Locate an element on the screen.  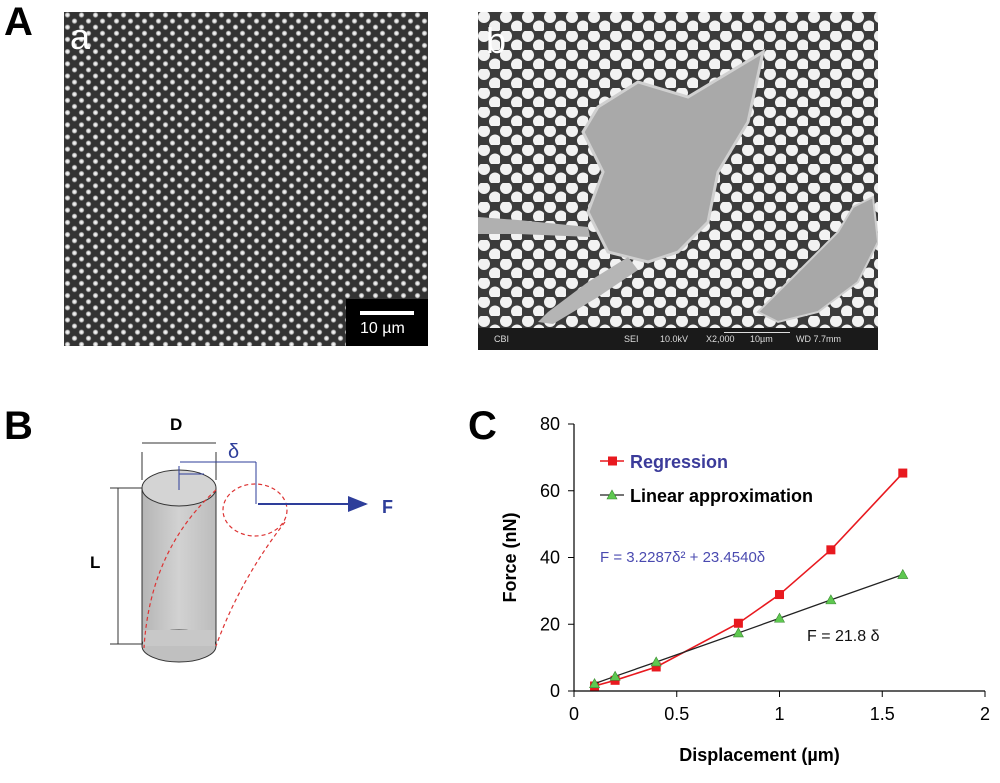
panel-letter-a: A is located at coordinates (18, 22).